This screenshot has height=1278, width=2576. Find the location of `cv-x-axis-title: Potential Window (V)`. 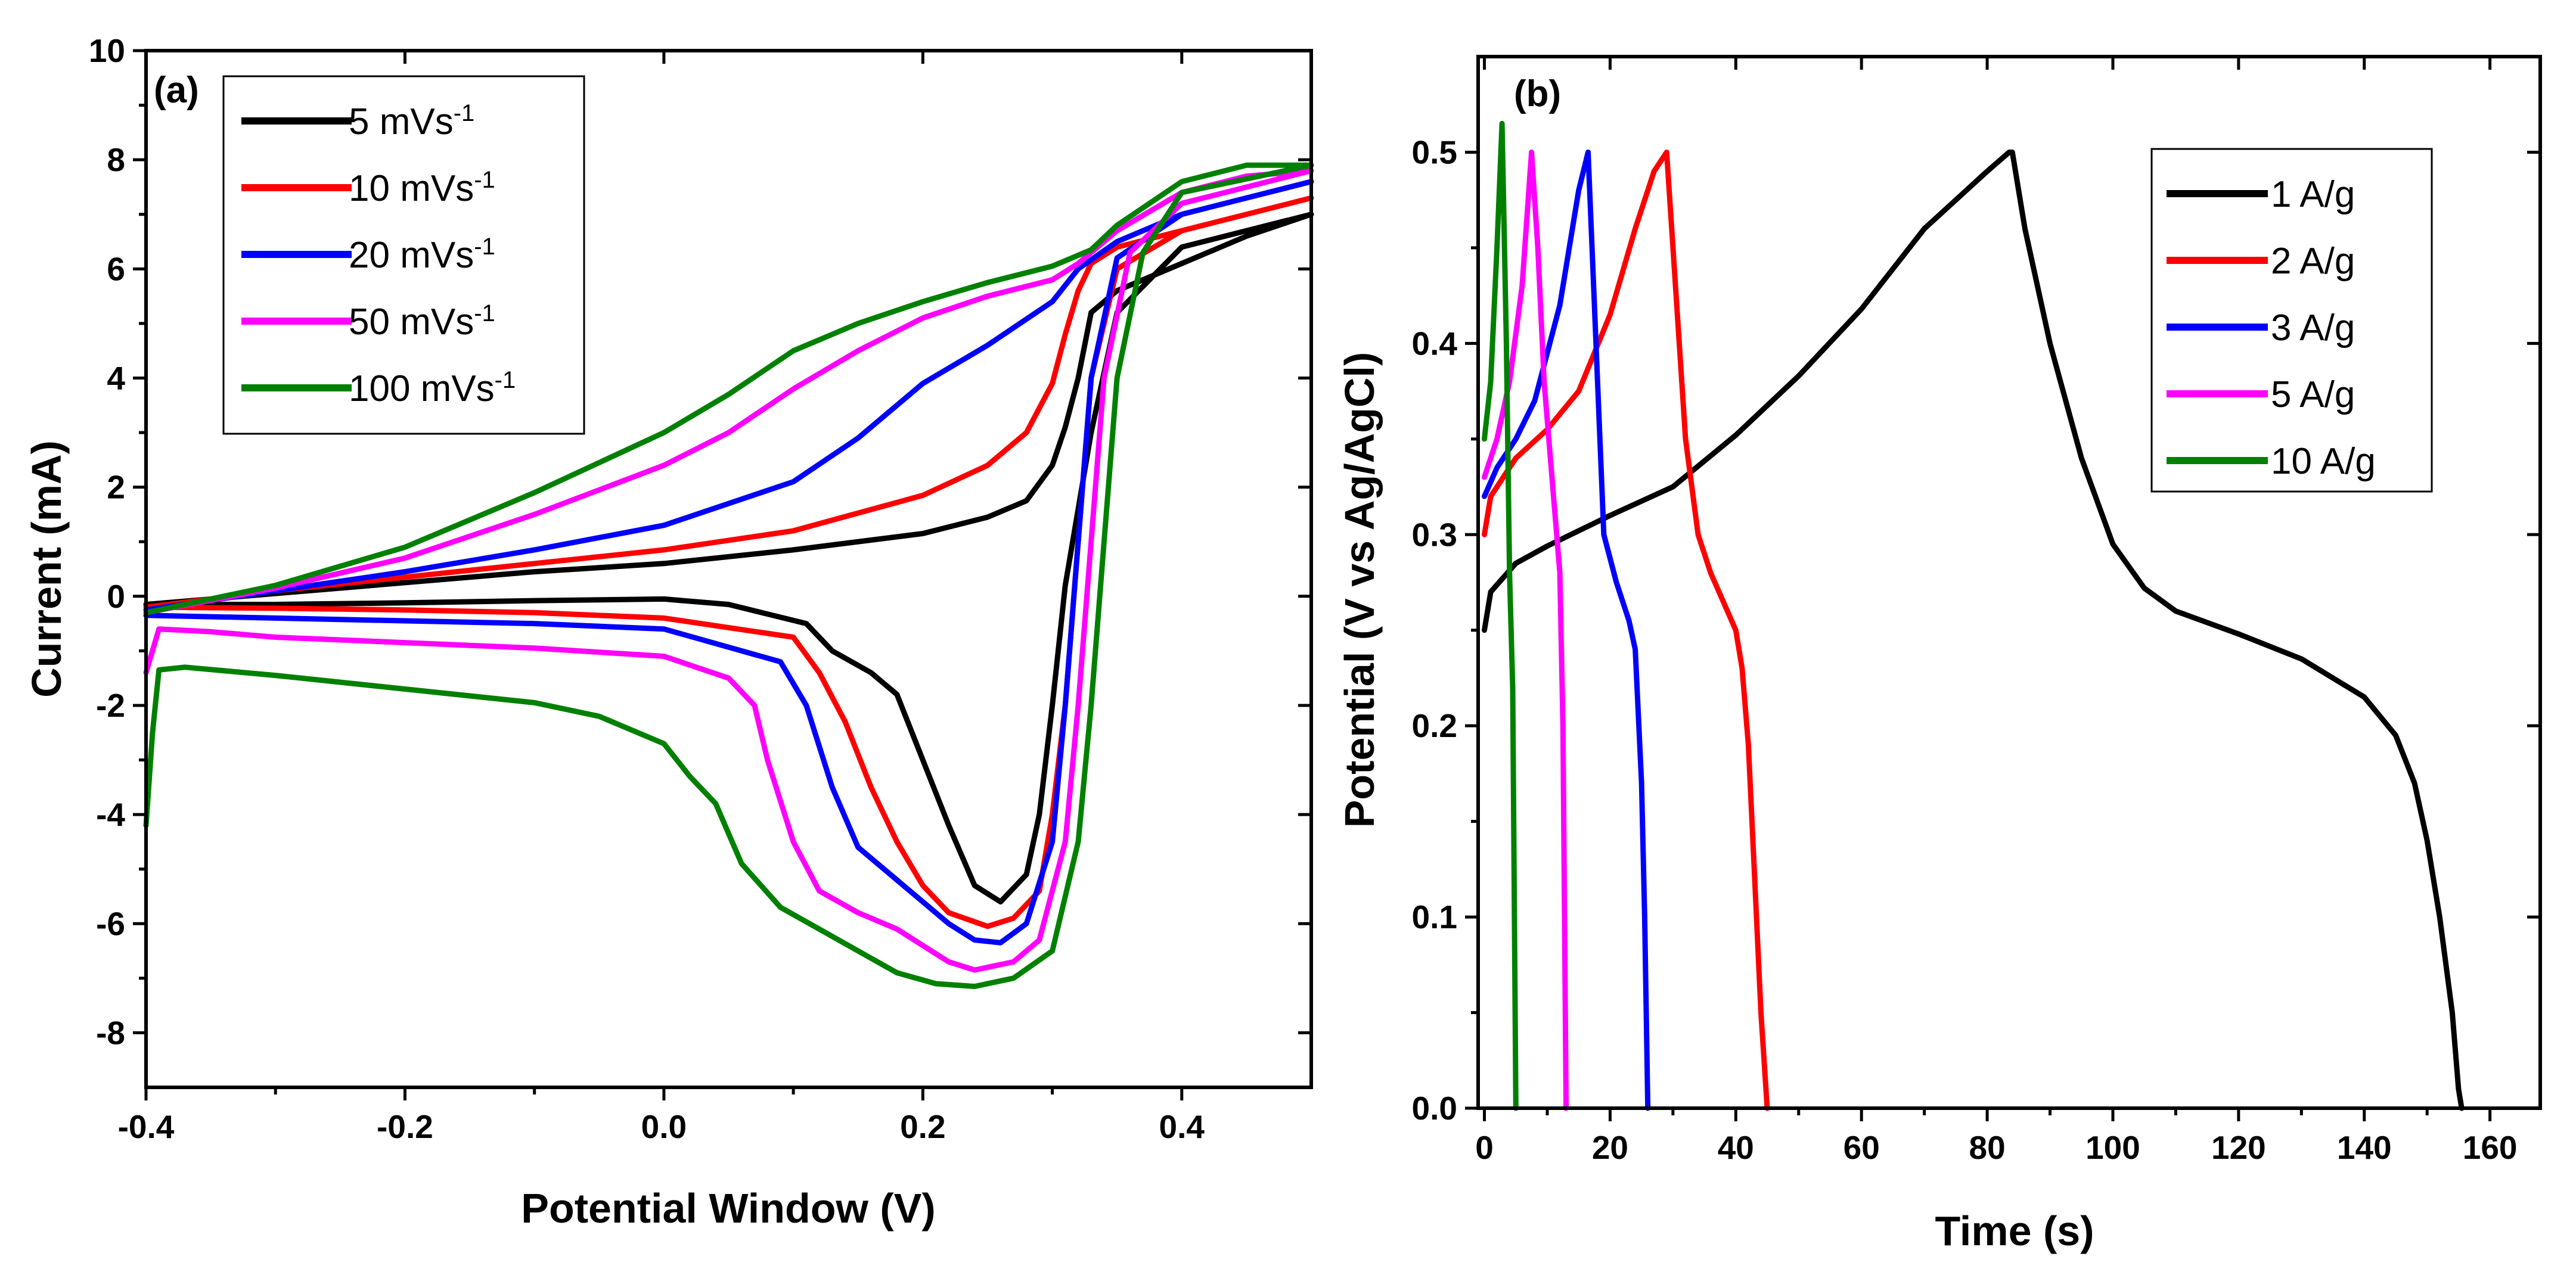

cv-x-axis-title: Potential Window (V) is located at coordinates (728, 1208).